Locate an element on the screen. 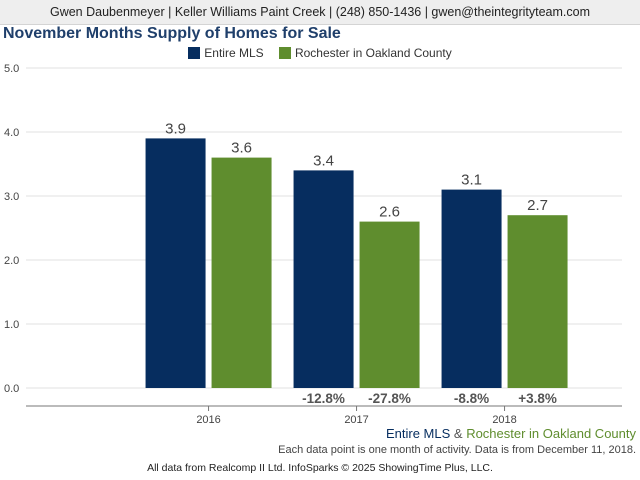  legend-item-rochester: Rochester in Oakland County is located at coordinates (365, 53).